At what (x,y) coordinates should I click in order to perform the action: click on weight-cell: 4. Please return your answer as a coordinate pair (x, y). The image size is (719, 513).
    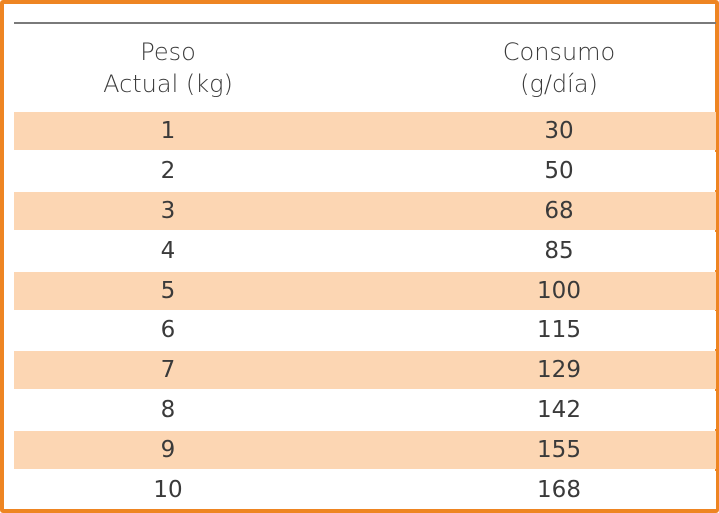
    Looking at the image, I should click on (168, 250).